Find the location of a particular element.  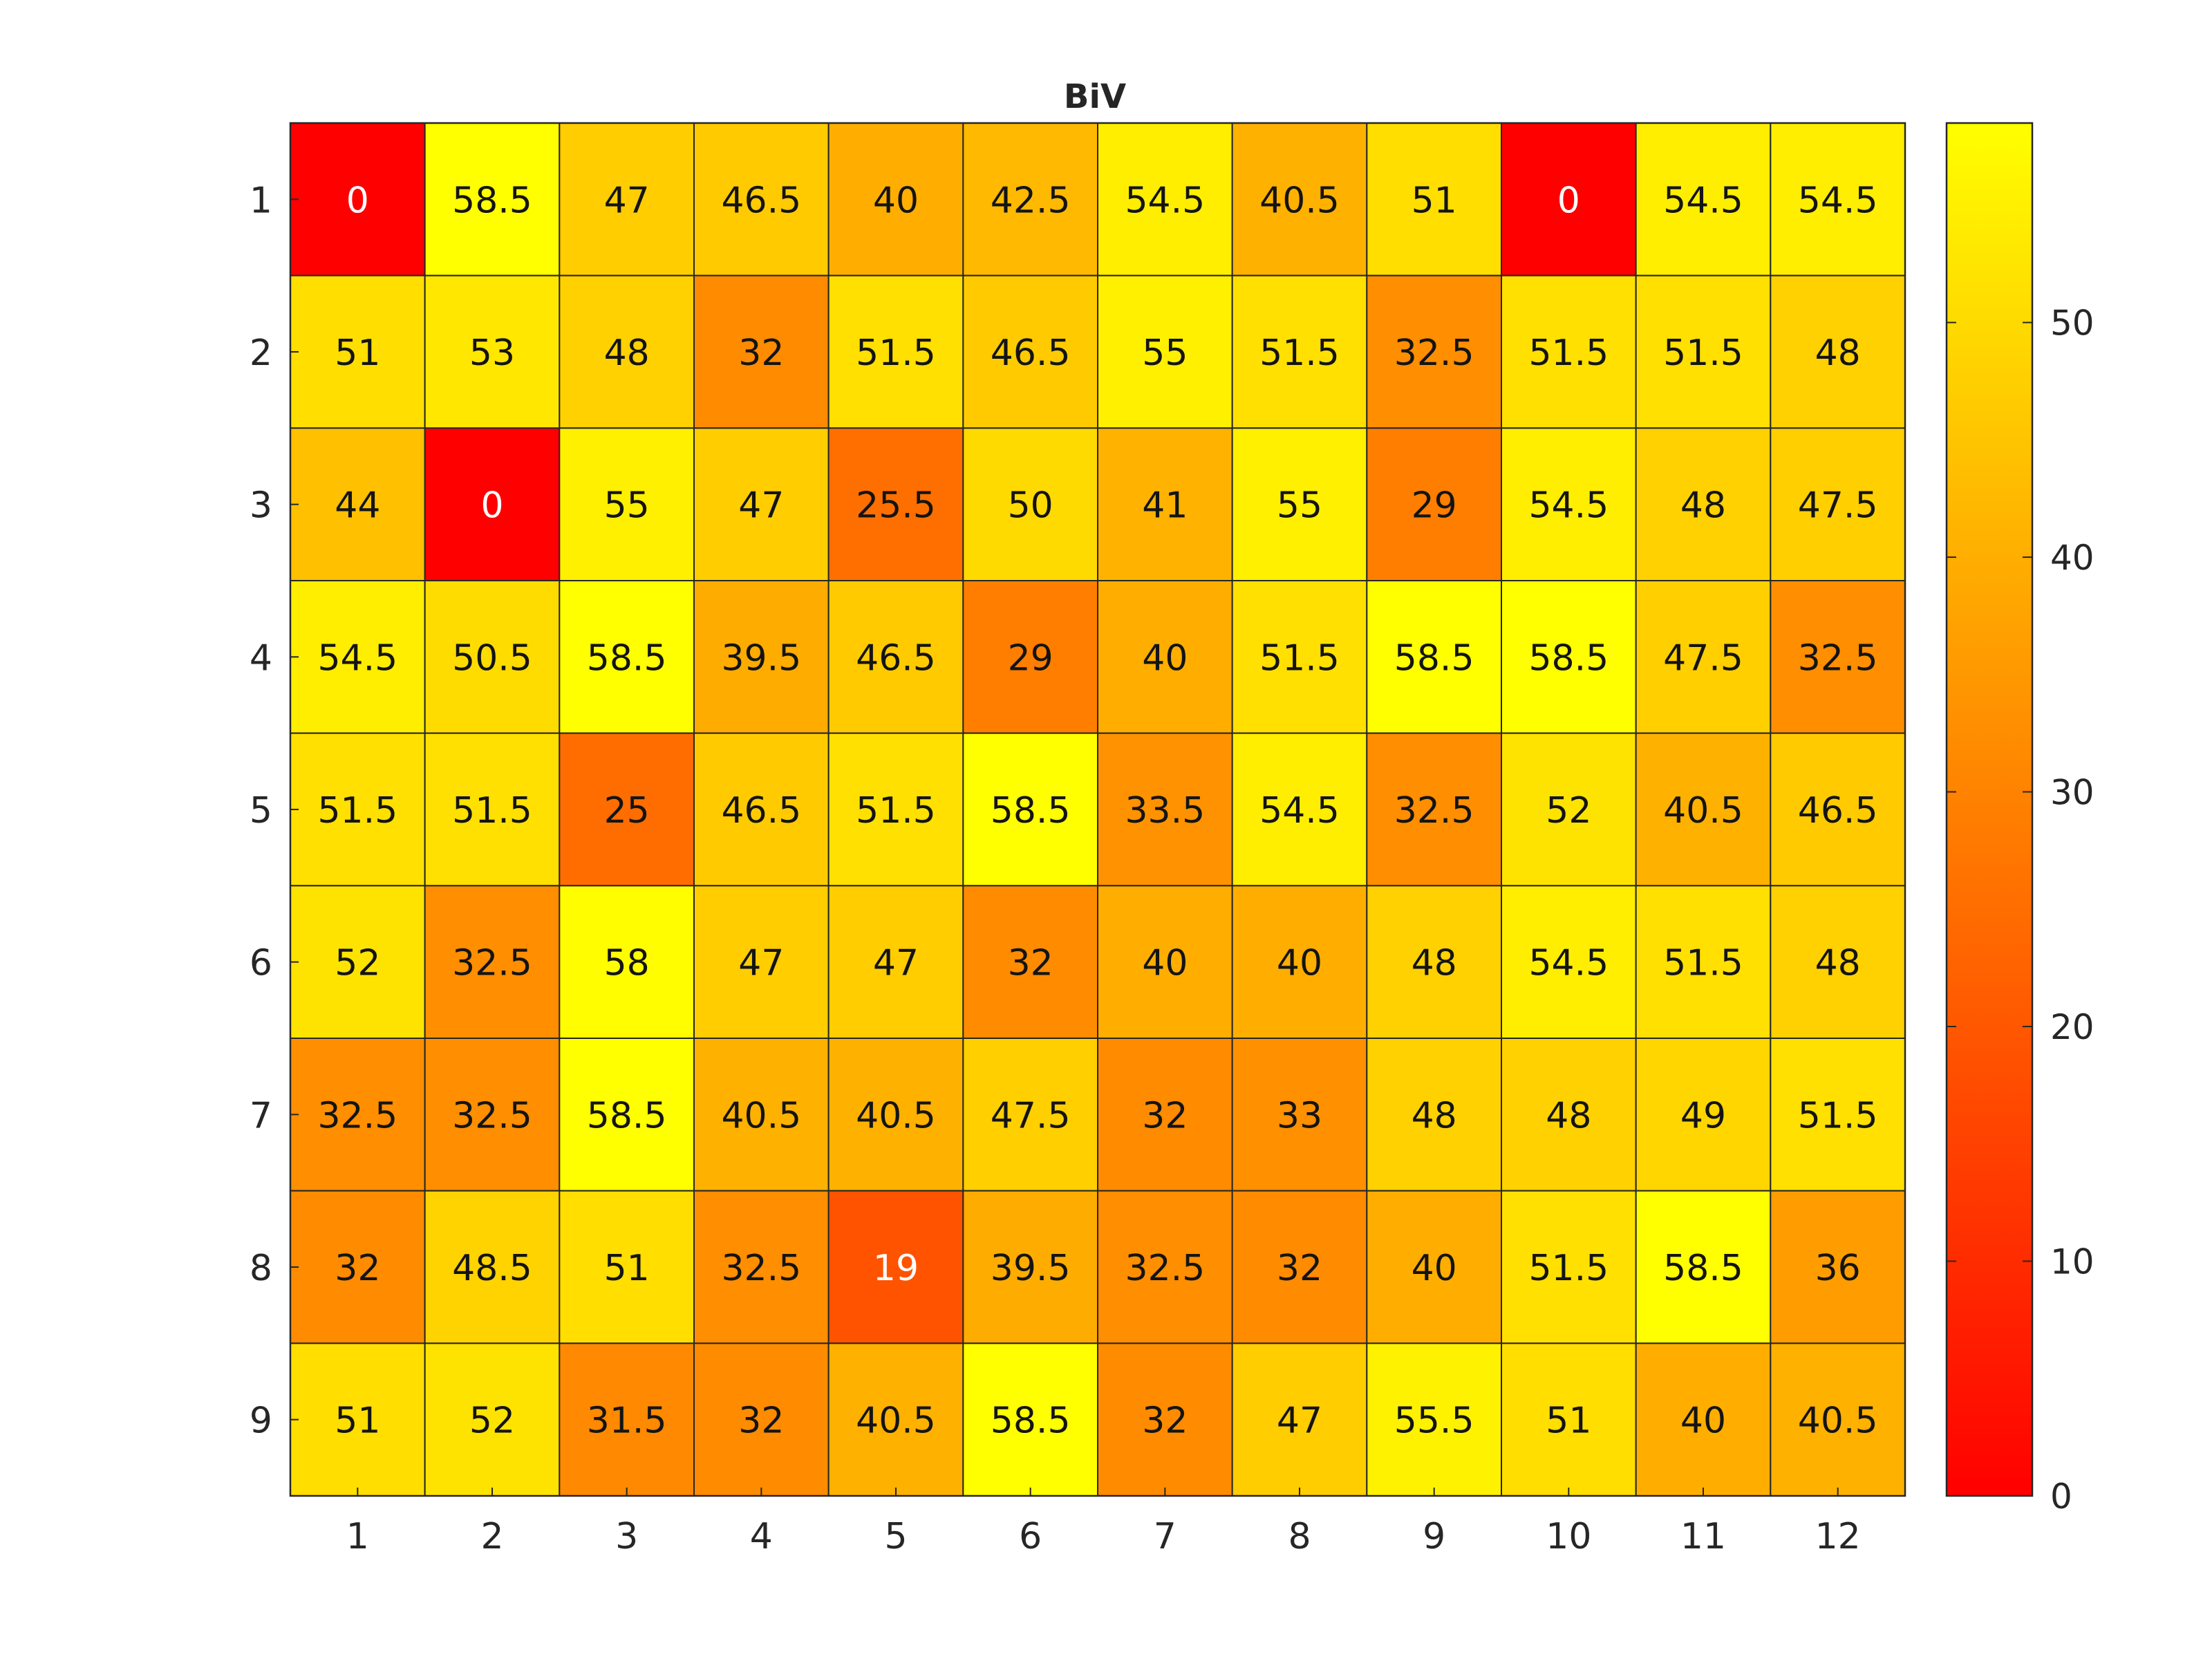

colorbar-tick-label: 0 is located at coordinates (2061, 1497).